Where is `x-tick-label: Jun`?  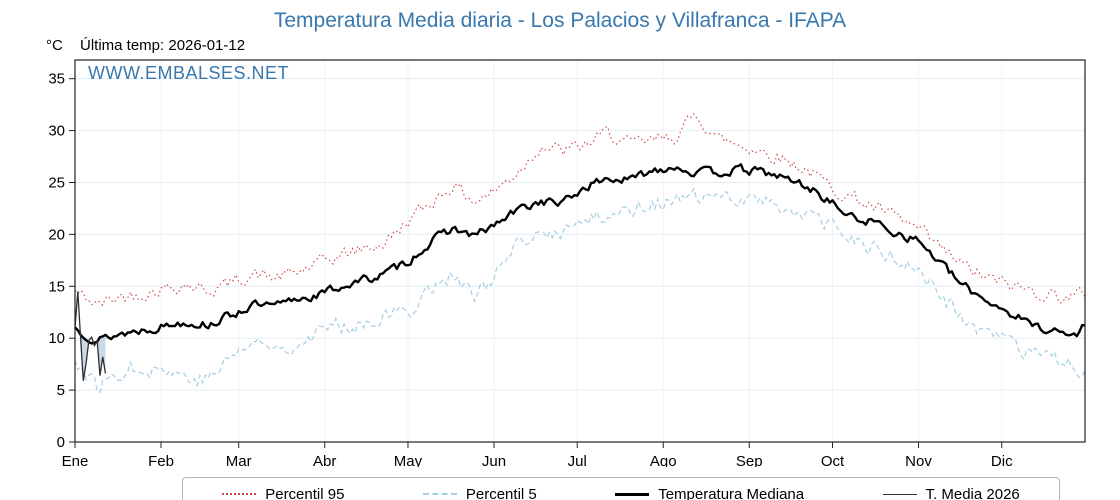 x-tick-label: Jun is located at coordinates (494, 460).